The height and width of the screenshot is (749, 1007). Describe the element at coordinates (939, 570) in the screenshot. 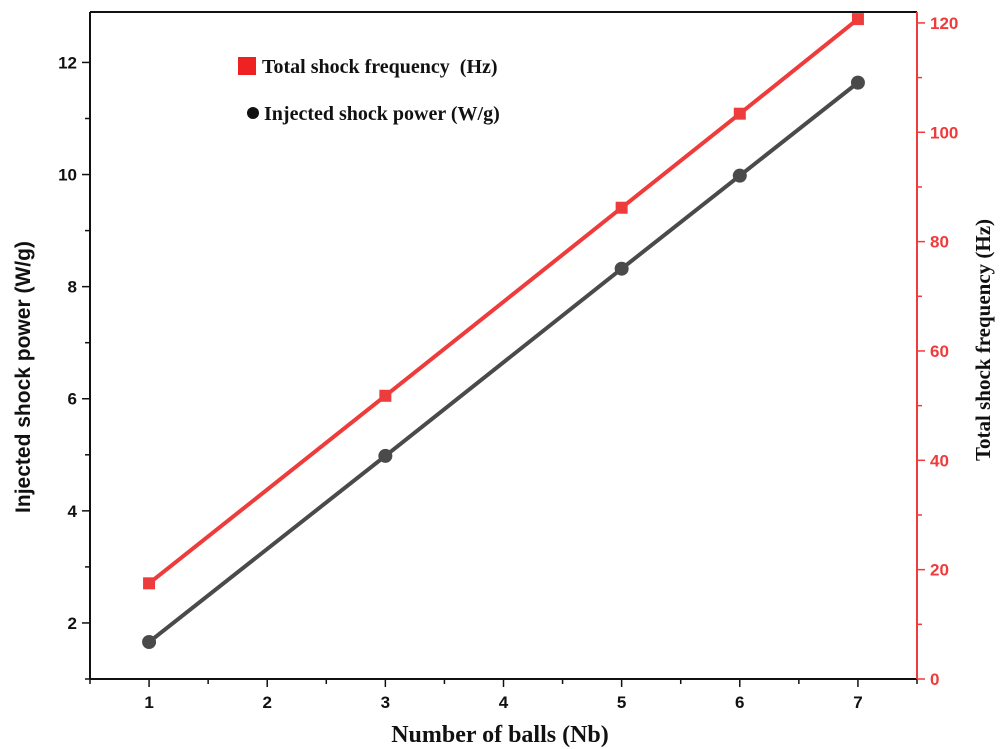

I see `right-y-tick-label: 20` at that location.